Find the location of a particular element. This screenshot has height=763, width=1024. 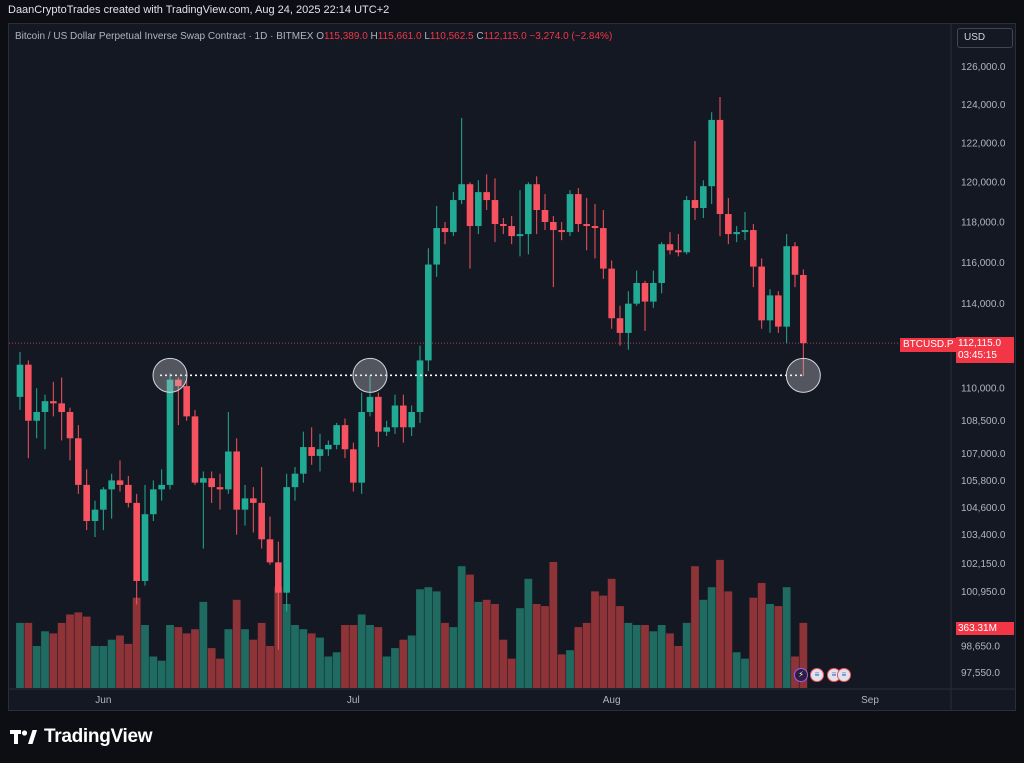

y-tick-label: 110,000.0 is located at coordinates (983, 389).